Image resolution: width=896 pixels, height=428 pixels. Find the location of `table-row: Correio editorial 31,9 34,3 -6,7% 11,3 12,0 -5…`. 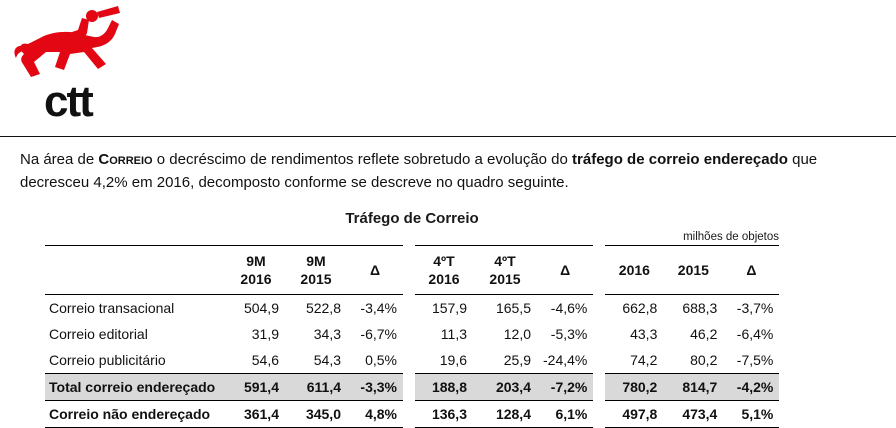

table-row: Correio editorial 31,9 34,3 -6,7% 11,3 12,0 -5… is located at coordinates (412, 334).